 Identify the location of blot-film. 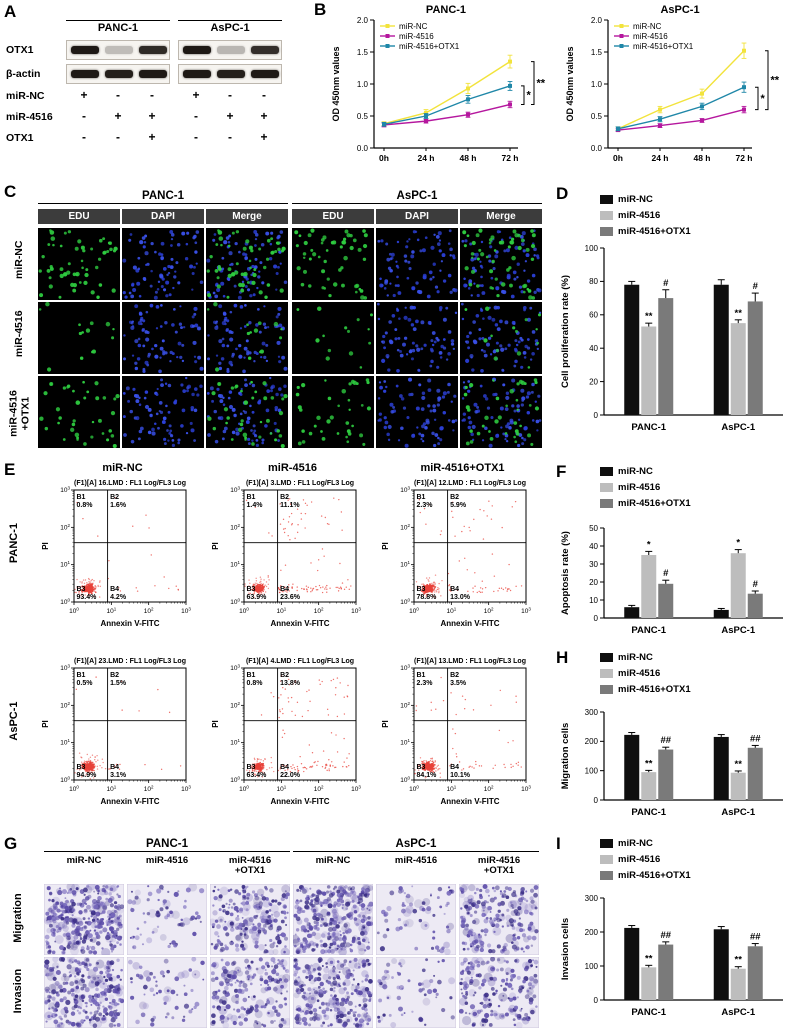
(118, 74).